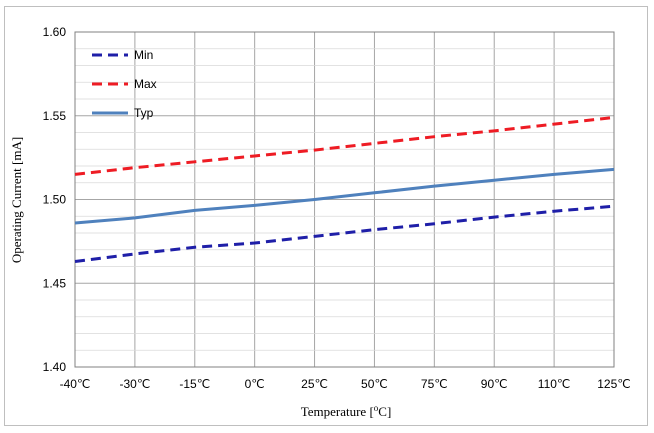 This screenshot has height=433, width=654. I want to click on x-tick-label: 125℃, so click(614, 384).